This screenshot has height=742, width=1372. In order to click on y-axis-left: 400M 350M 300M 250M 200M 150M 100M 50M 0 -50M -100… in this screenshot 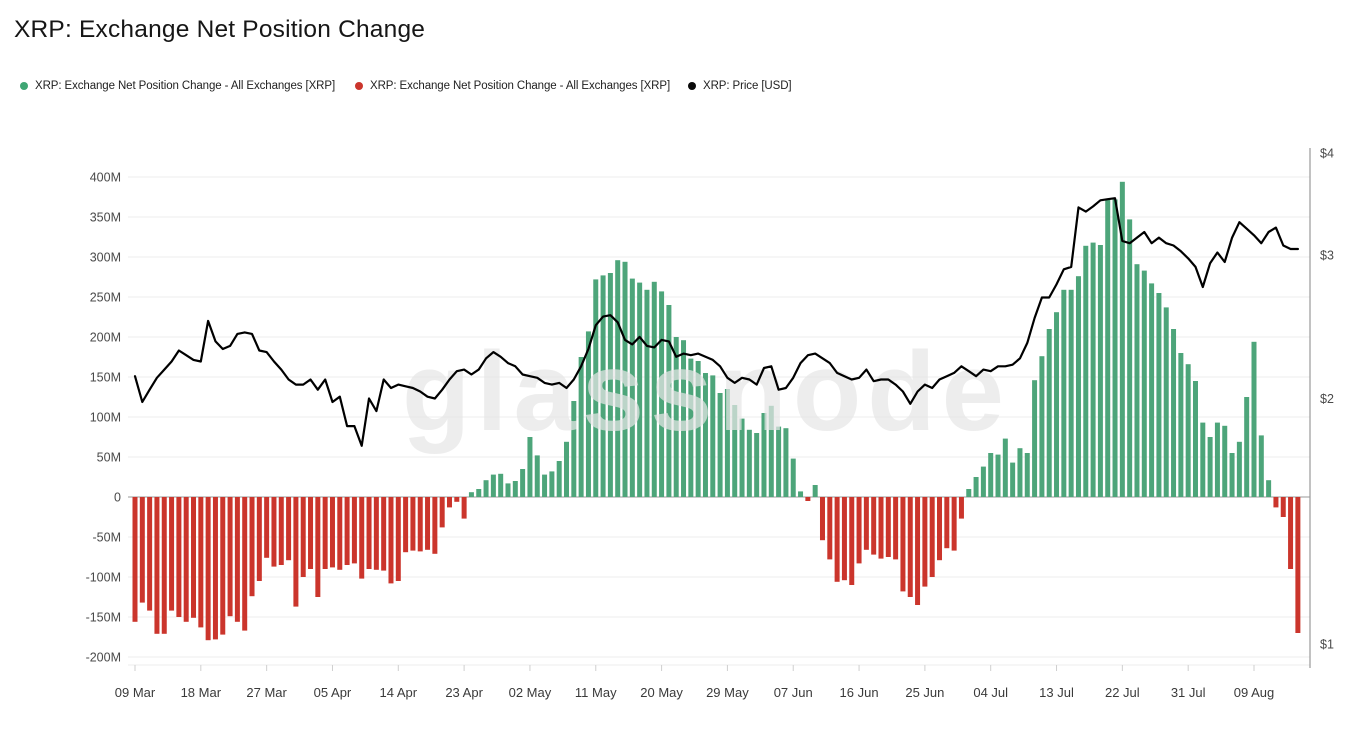, I will do `click(103, 418)`.